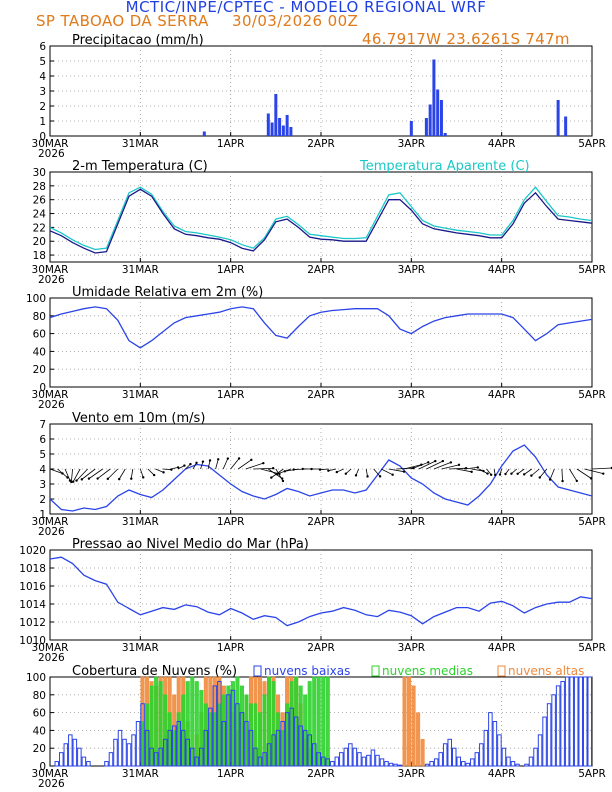  I want to click on station-name: SP TABOAO DA SERRA, so click(122, 21).